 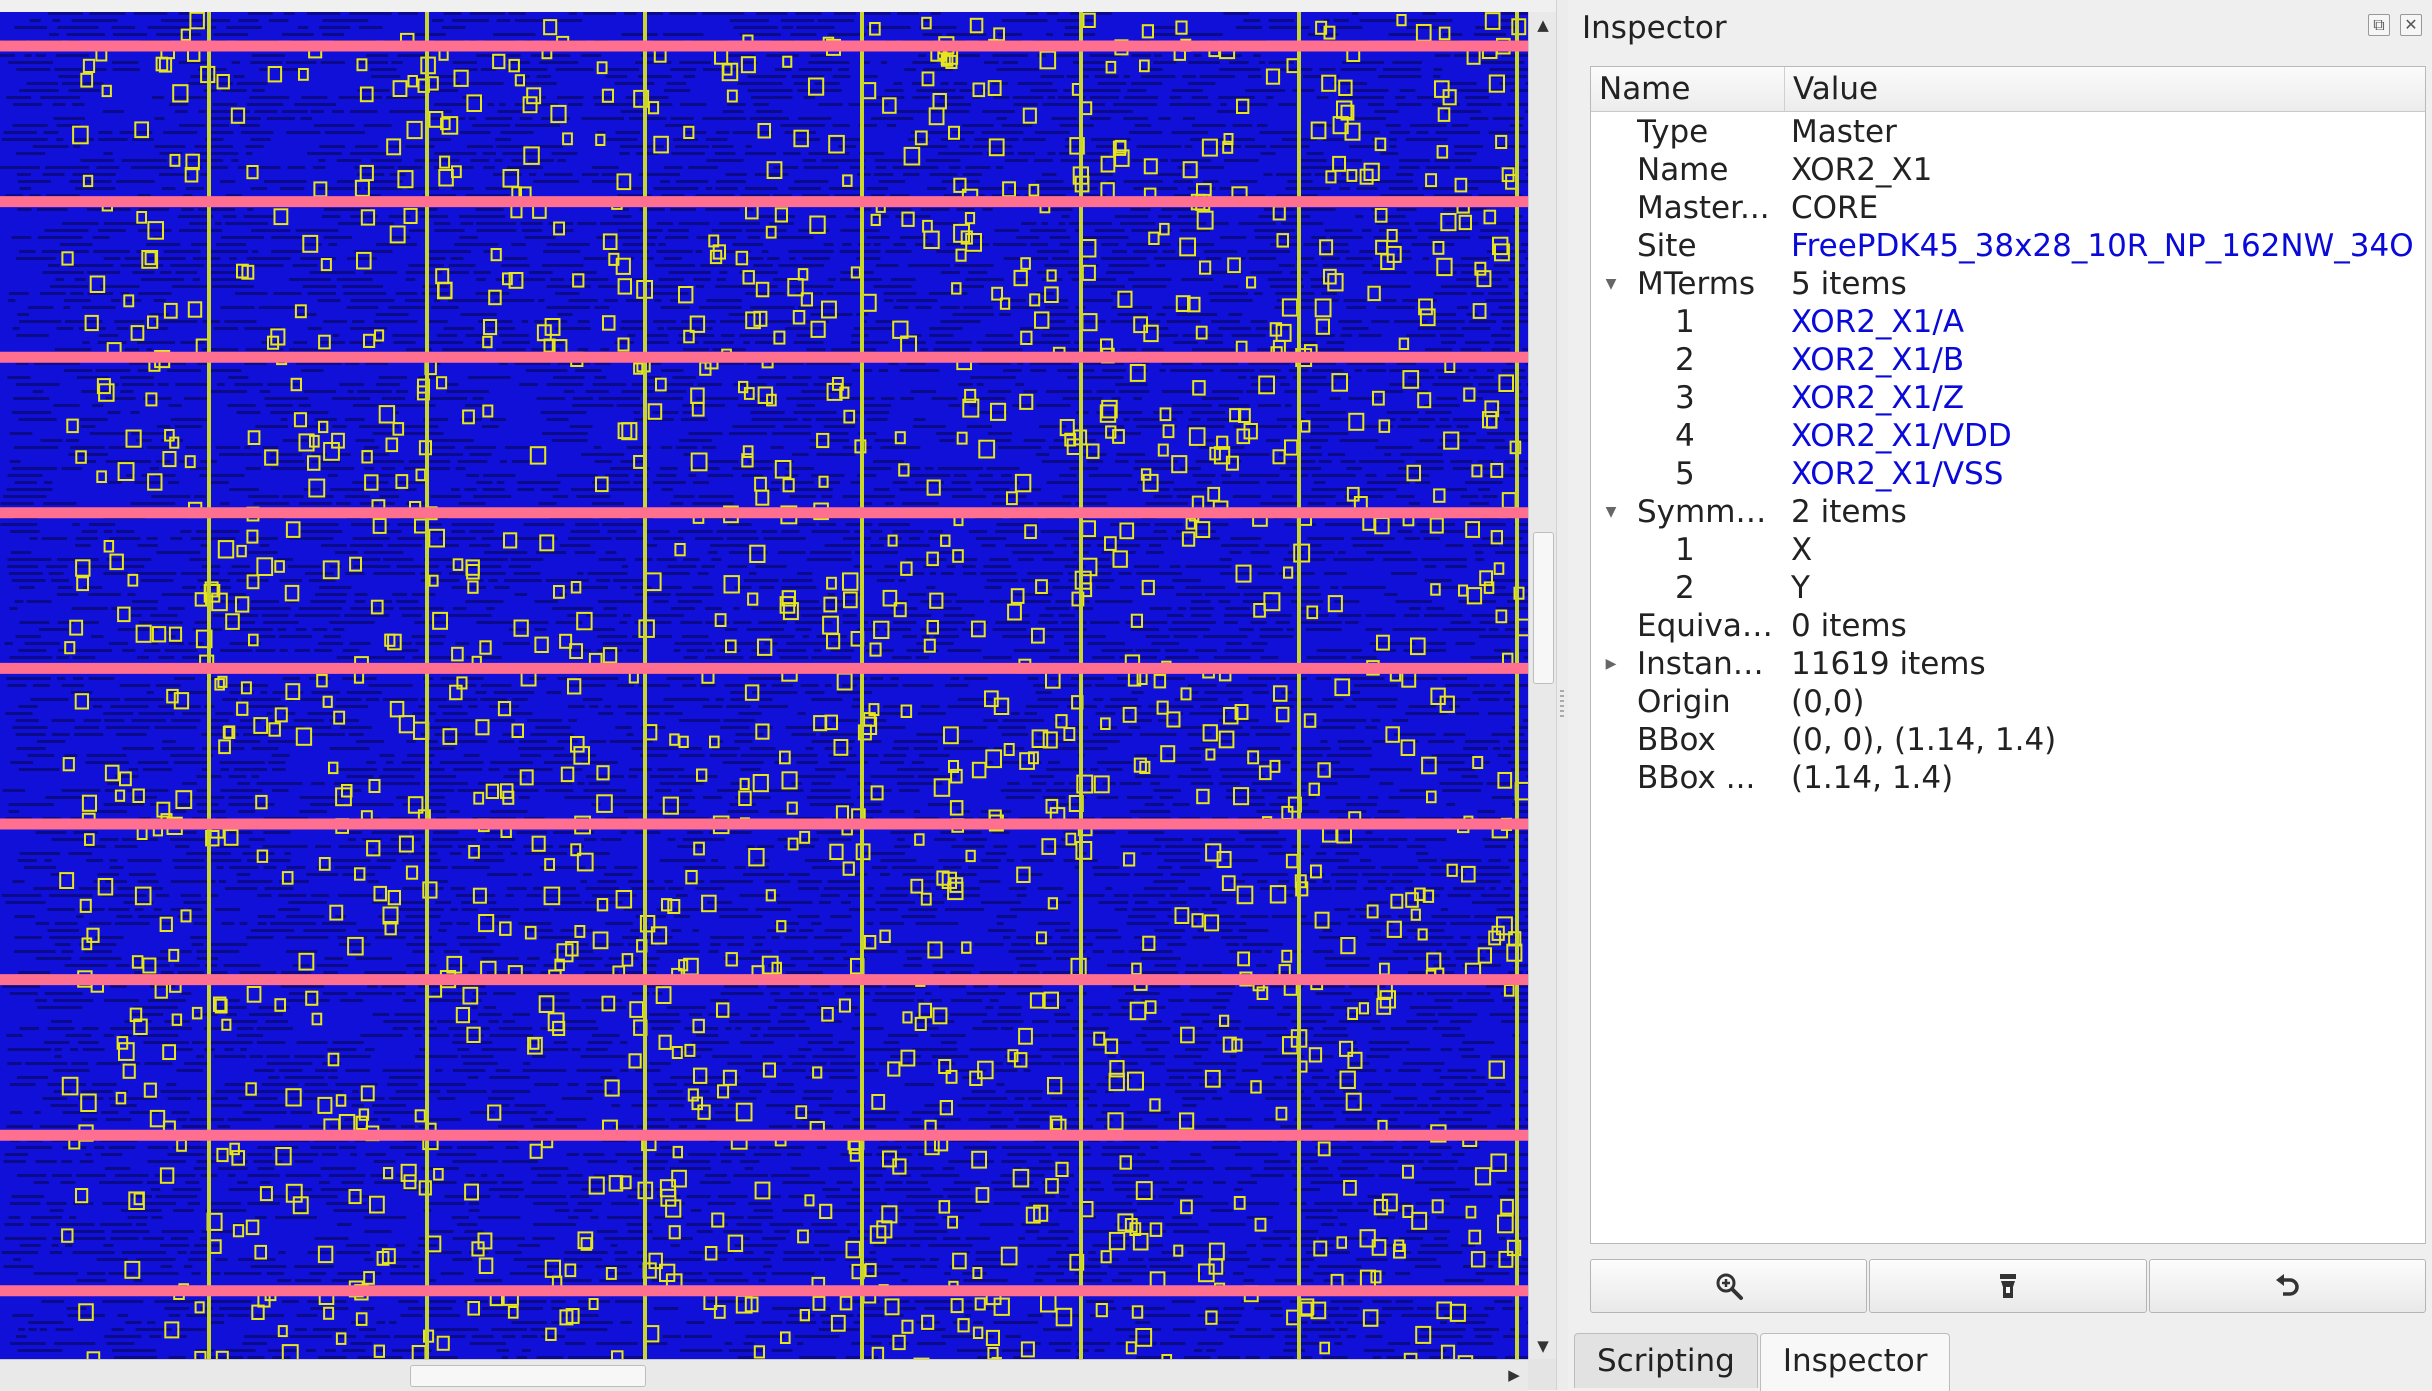 What do you see at coordinates (1514, 1375) in the screenshot?
I see `scroll-right-arrow-icon: ▶` at bounding box center [1514, 1375].